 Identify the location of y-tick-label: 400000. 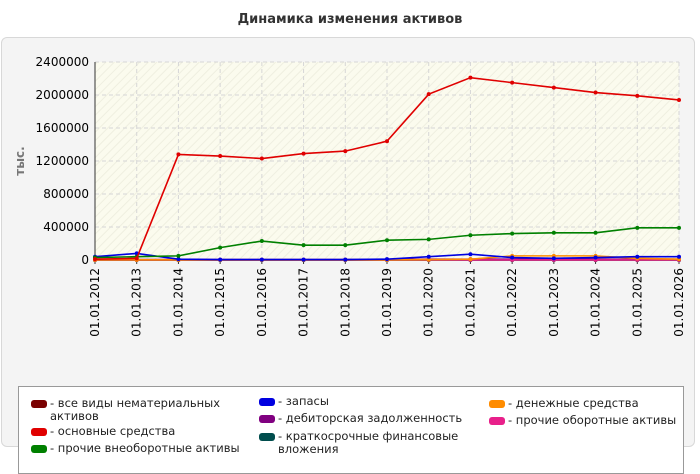
(66, 227).